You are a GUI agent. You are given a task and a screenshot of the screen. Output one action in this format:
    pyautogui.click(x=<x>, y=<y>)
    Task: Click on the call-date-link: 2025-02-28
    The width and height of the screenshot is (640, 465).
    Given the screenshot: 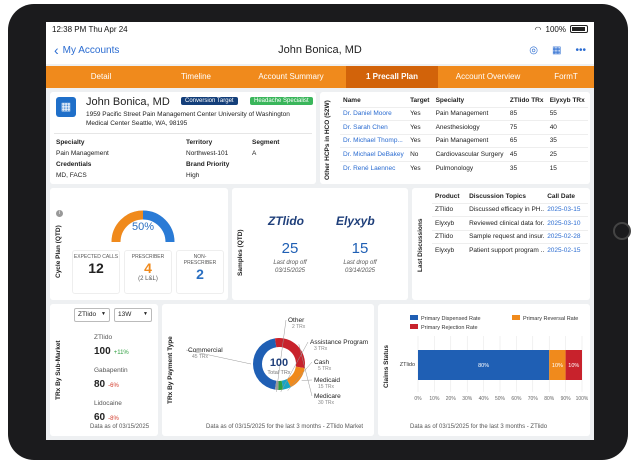 What is the action you would take?
    pyautogui.click(x=564, y=237)
    